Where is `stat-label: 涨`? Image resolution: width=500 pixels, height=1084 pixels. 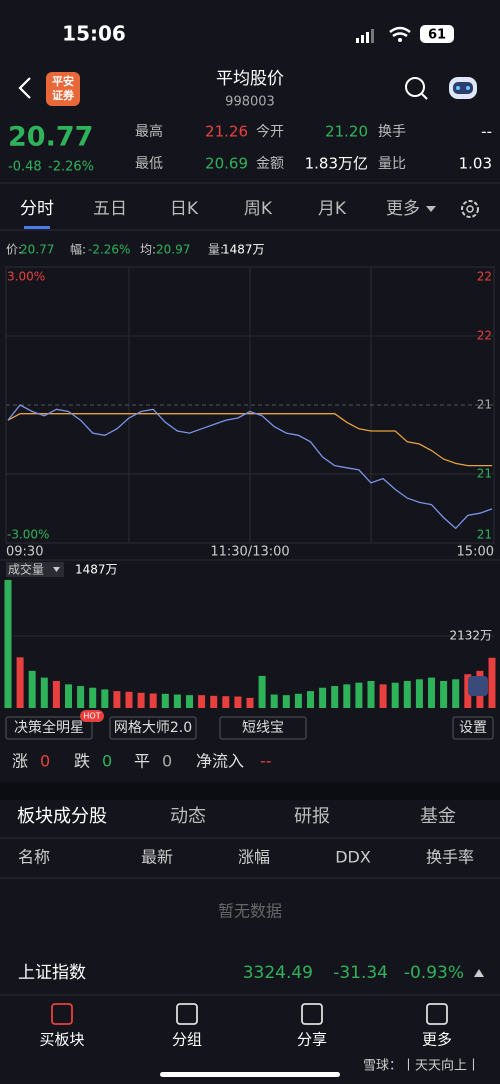
stat-label: 涨 is located at coordinates (20, 761).